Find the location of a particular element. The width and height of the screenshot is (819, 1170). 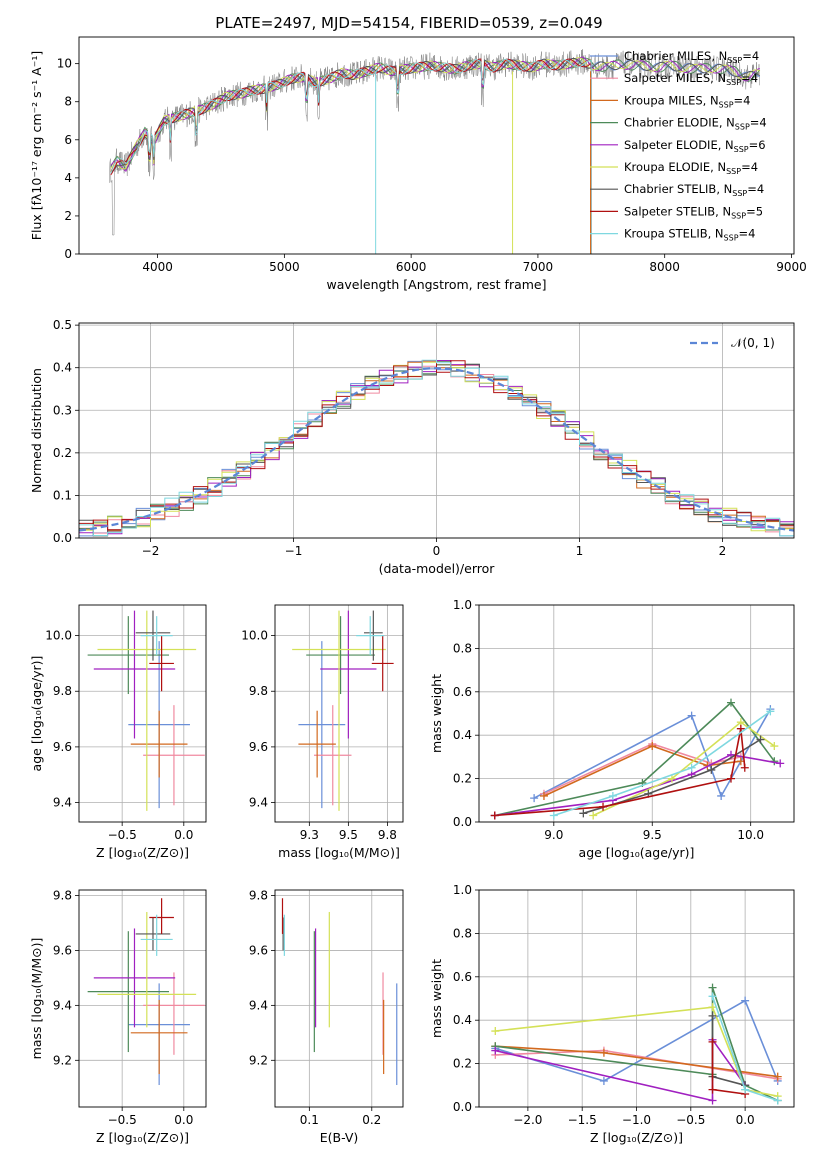

y-tick-label: 8 is located at coordinates (68, 102).